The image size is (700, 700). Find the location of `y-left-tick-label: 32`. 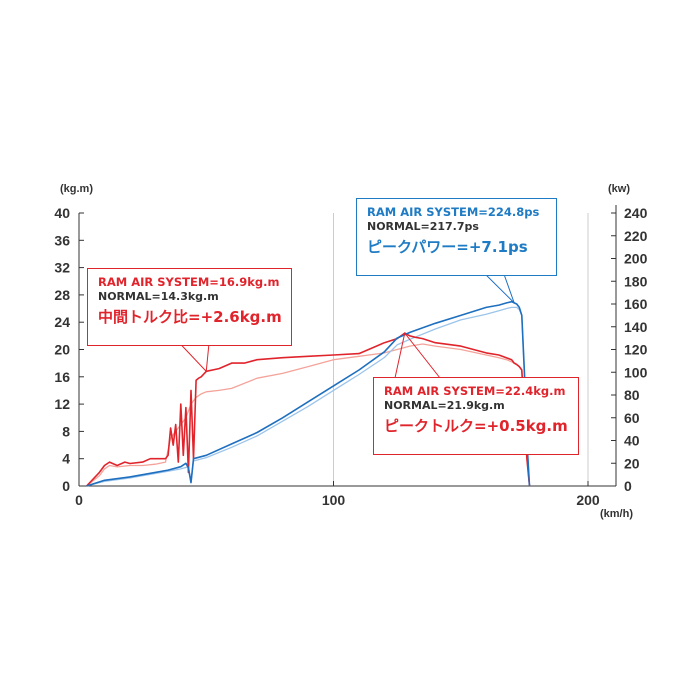

y-left-tick-label: 32 is located at coordinates (62, 268).